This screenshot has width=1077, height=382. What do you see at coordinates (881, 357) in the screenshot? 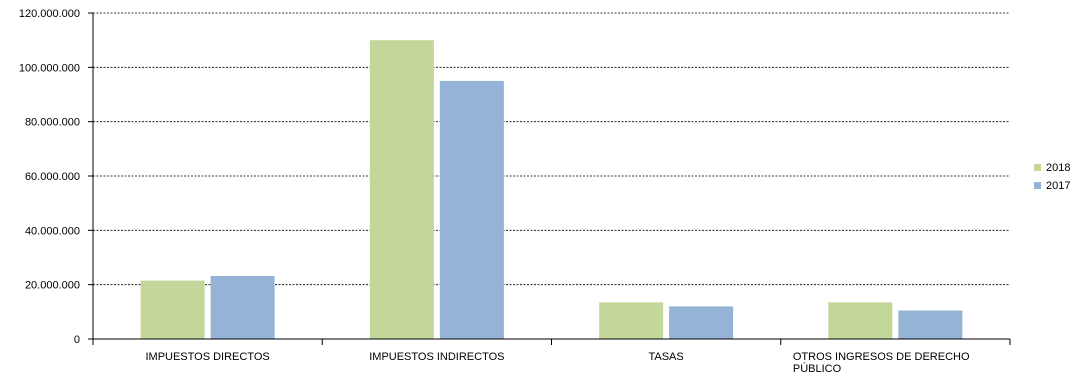
I see `x-category-label: OTROS INGRESOS DE DERECHO` at bounding box center [881, 357].